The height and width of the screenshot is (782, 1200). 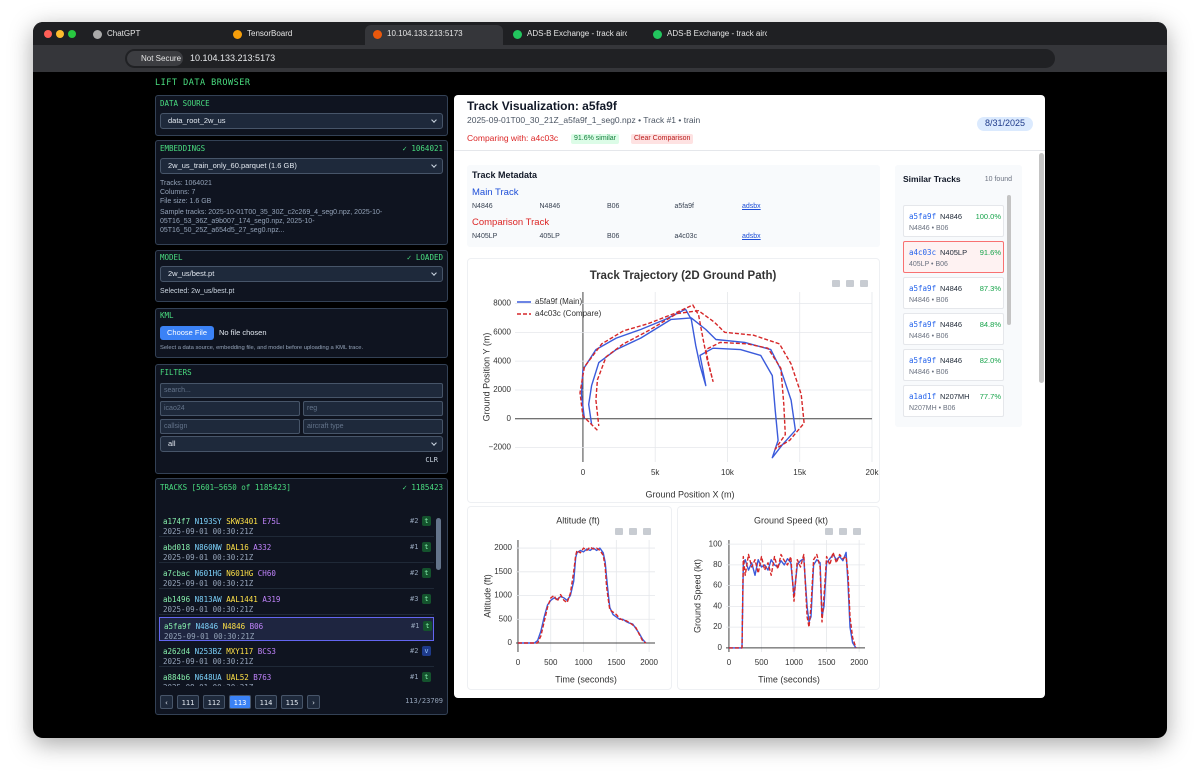 What do you see at coordinates (256, 627) in the screenshot?
I see `track-type: B06` at bounding box center [256, 627].